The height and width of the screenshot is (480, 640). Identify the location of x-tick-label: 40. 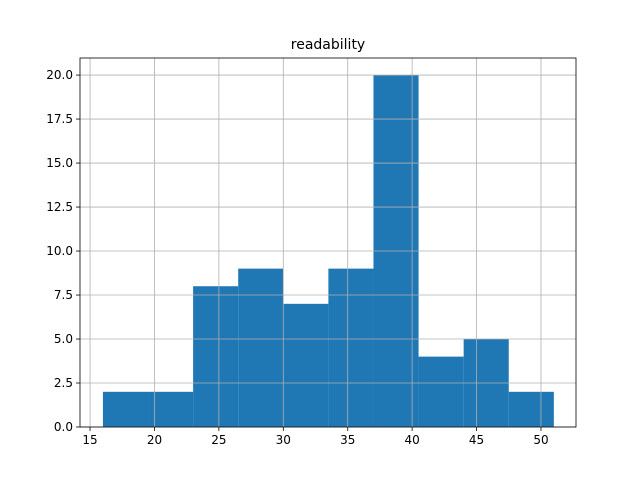
(411, 440).